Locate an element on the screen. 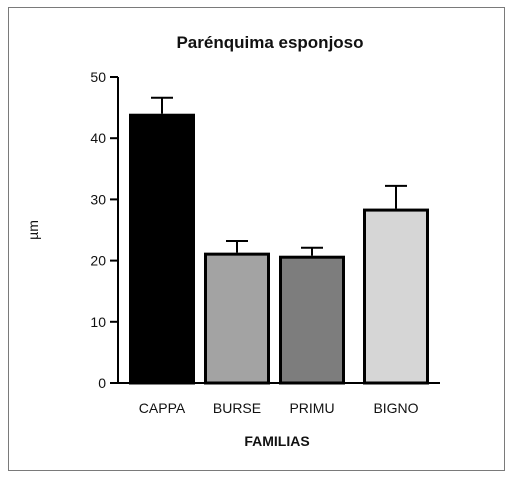  x-axis-label: FAMILIAS is located at coordinates (276, 441).